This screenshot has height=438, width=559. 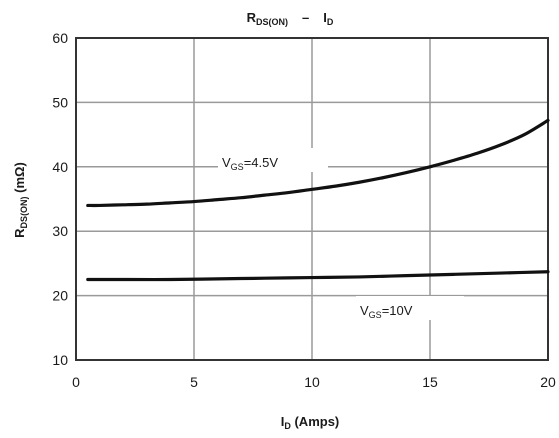 I want to click on chart-title-main: R, so click(x=252, y=17).